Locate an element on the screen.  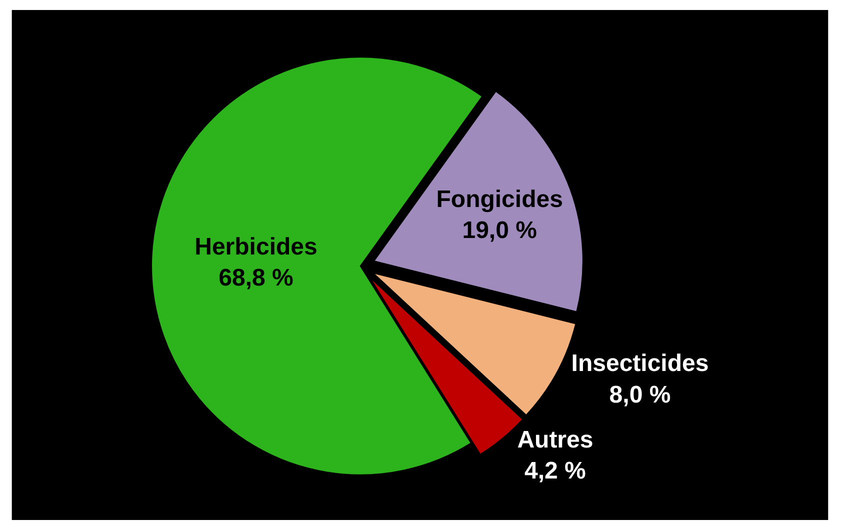
slice-label: Autres is located at coordinates (555, 440).